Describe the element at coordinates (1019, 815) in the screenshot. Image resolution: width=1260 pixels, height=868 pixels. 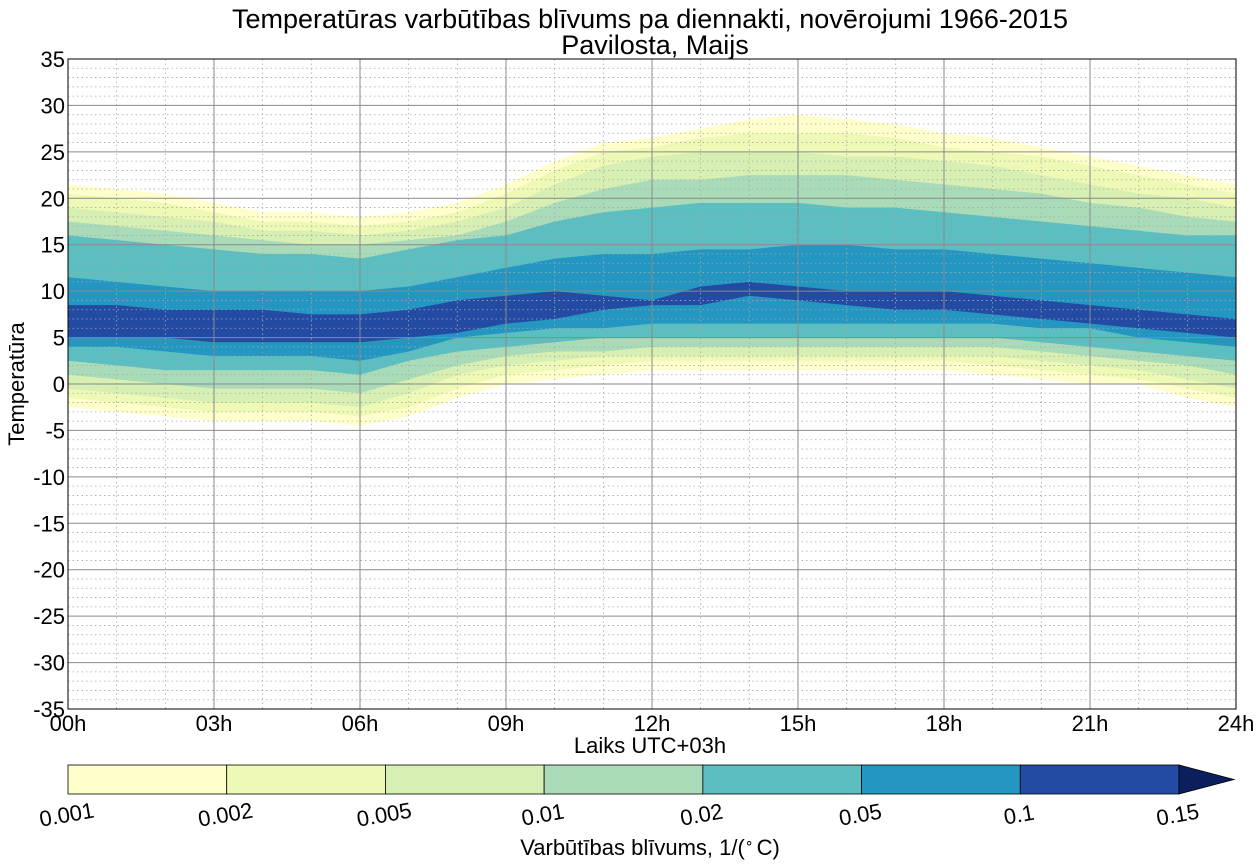
I see `colorbar-tick-label: 0.1` at that location.